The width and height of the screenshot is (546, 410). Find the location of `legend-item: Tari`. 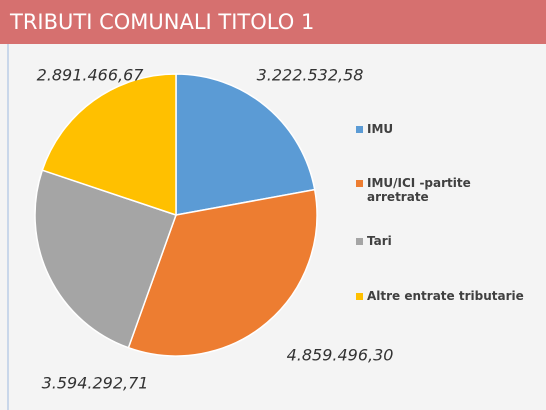

legend-item: Tari is located at coordinates (446, 241).